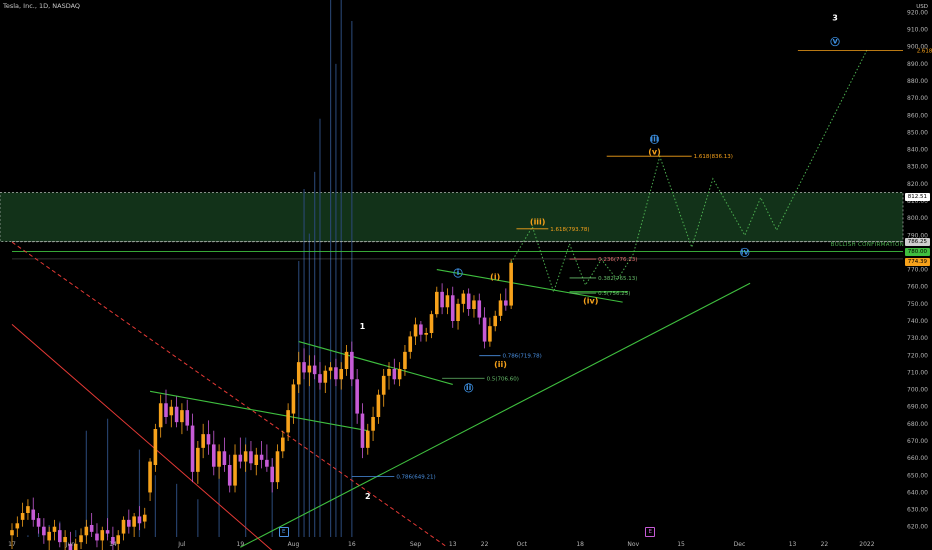 The image size is (932, 550). I want to click on wave-label: (ii), so click(500, 364).